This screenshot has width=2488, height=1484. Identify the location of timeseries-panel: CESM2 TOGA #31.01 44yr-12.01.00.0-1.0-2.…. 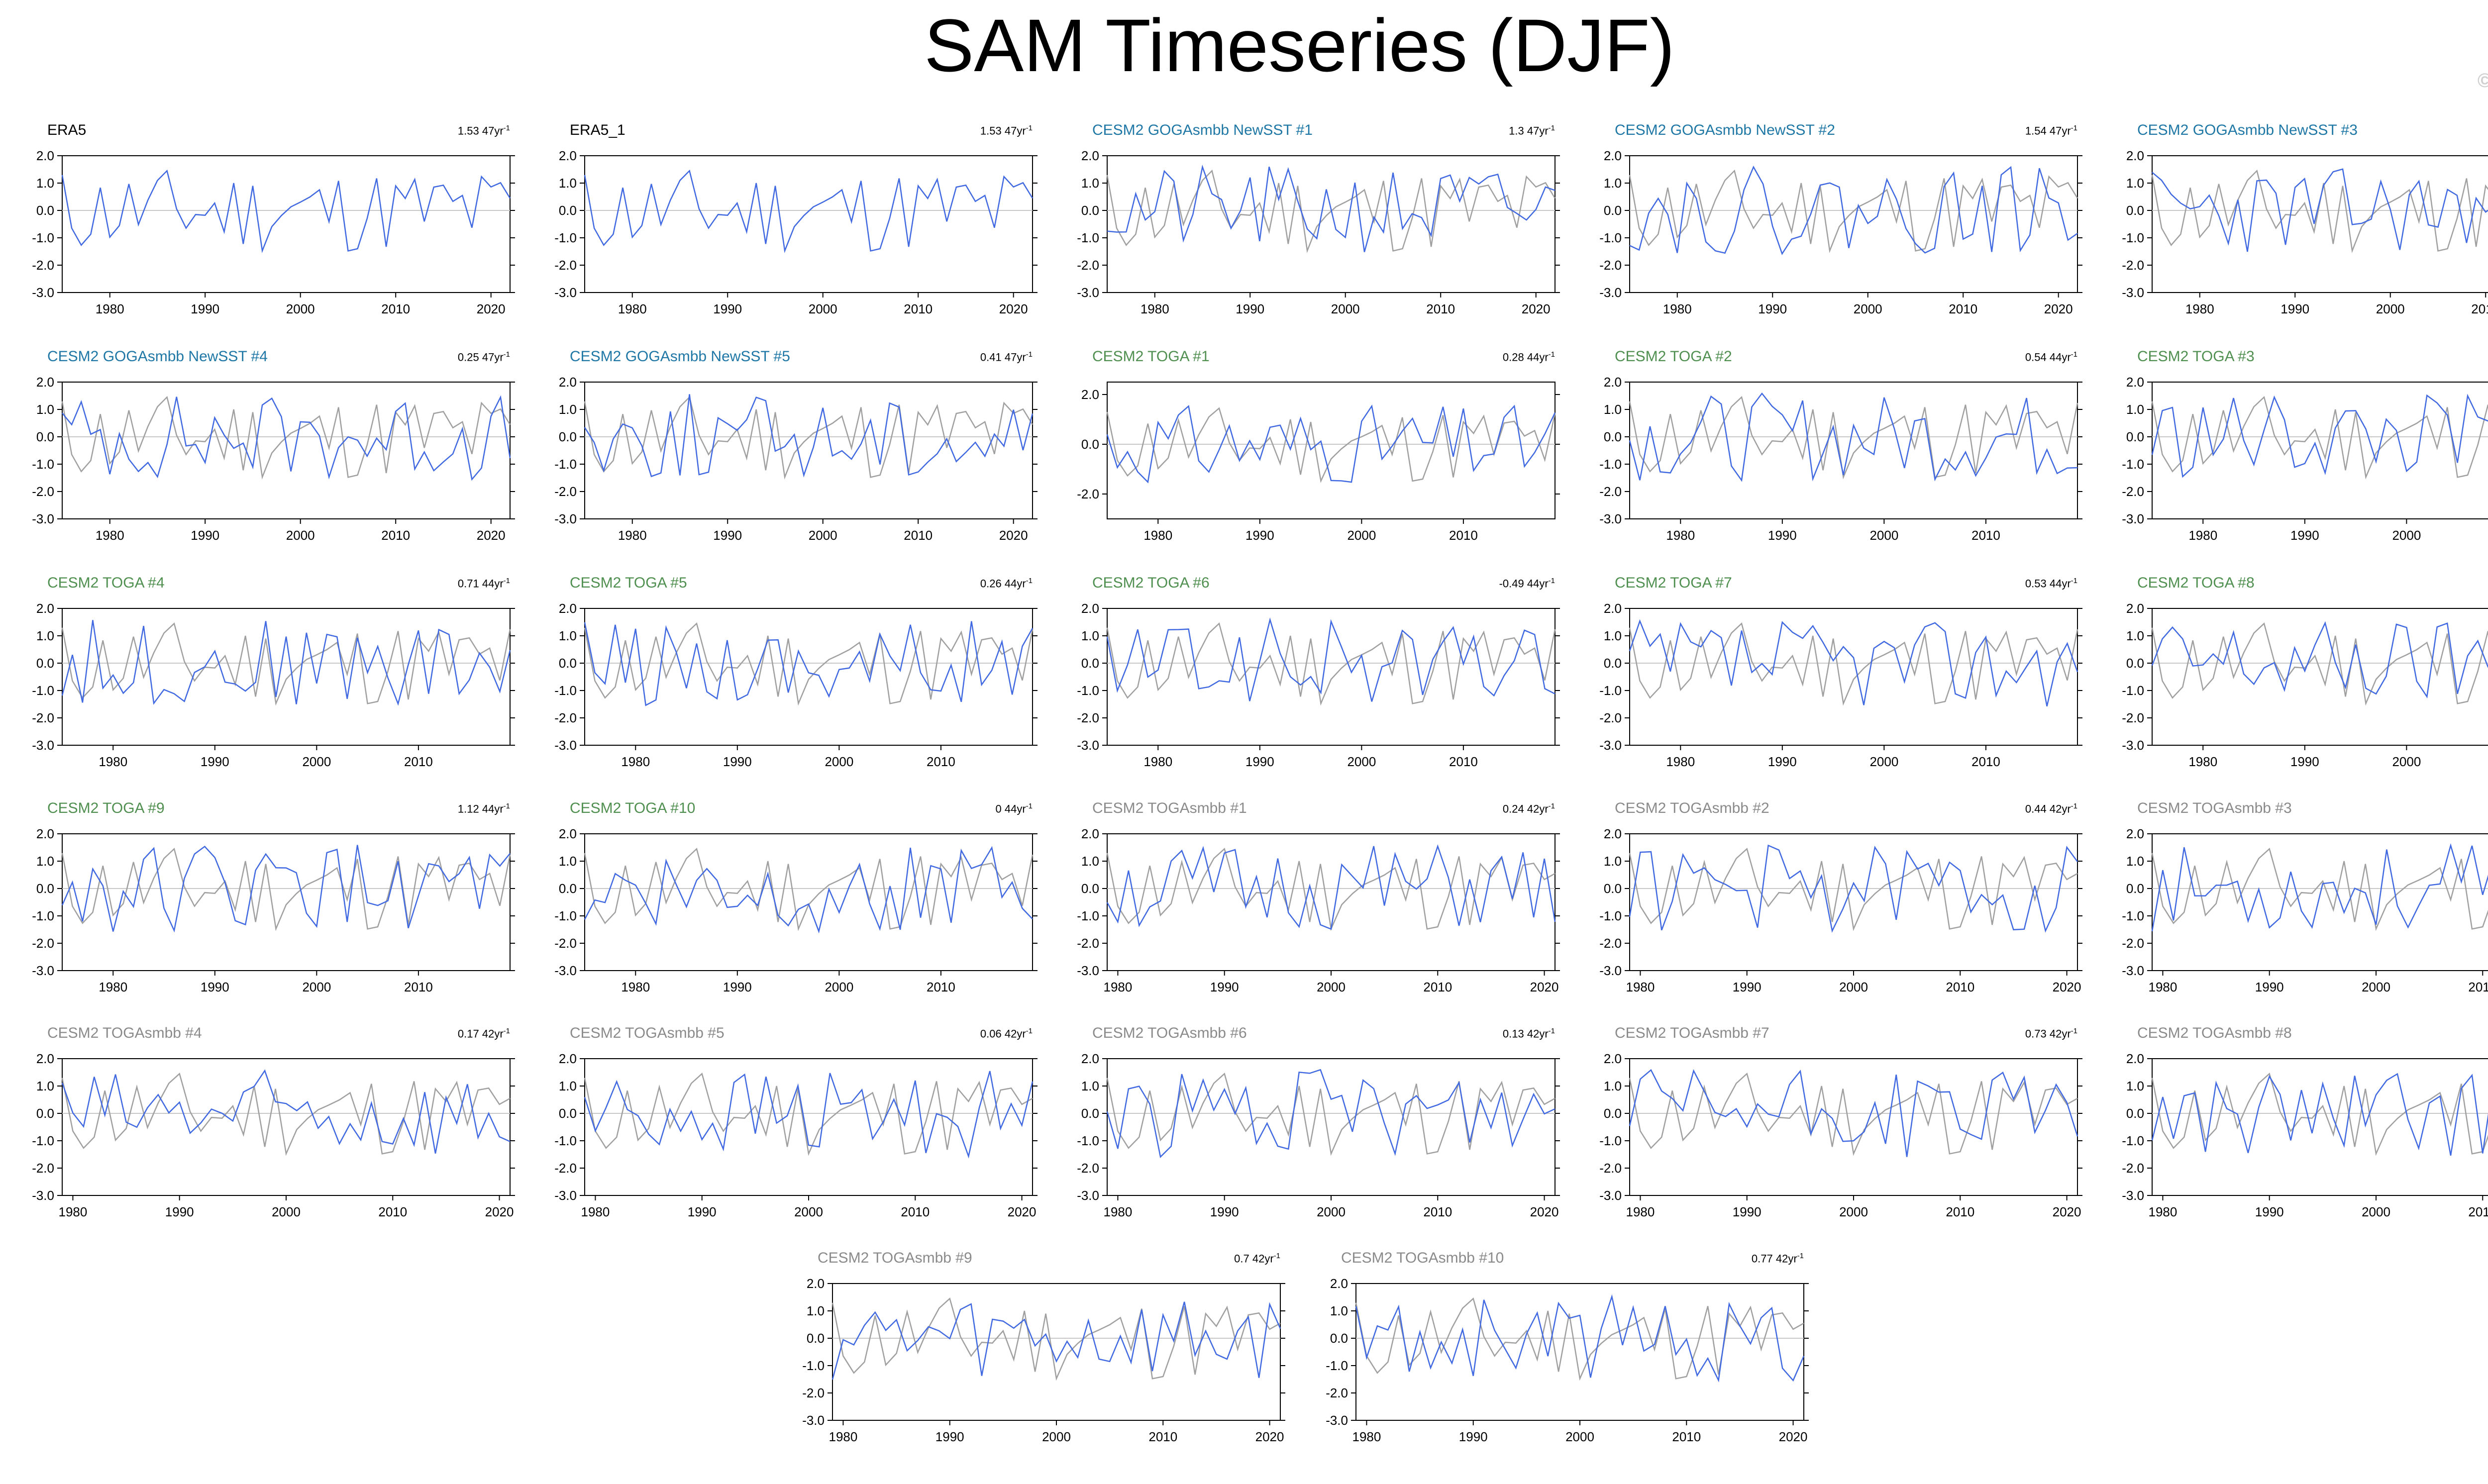
(2296, 453).